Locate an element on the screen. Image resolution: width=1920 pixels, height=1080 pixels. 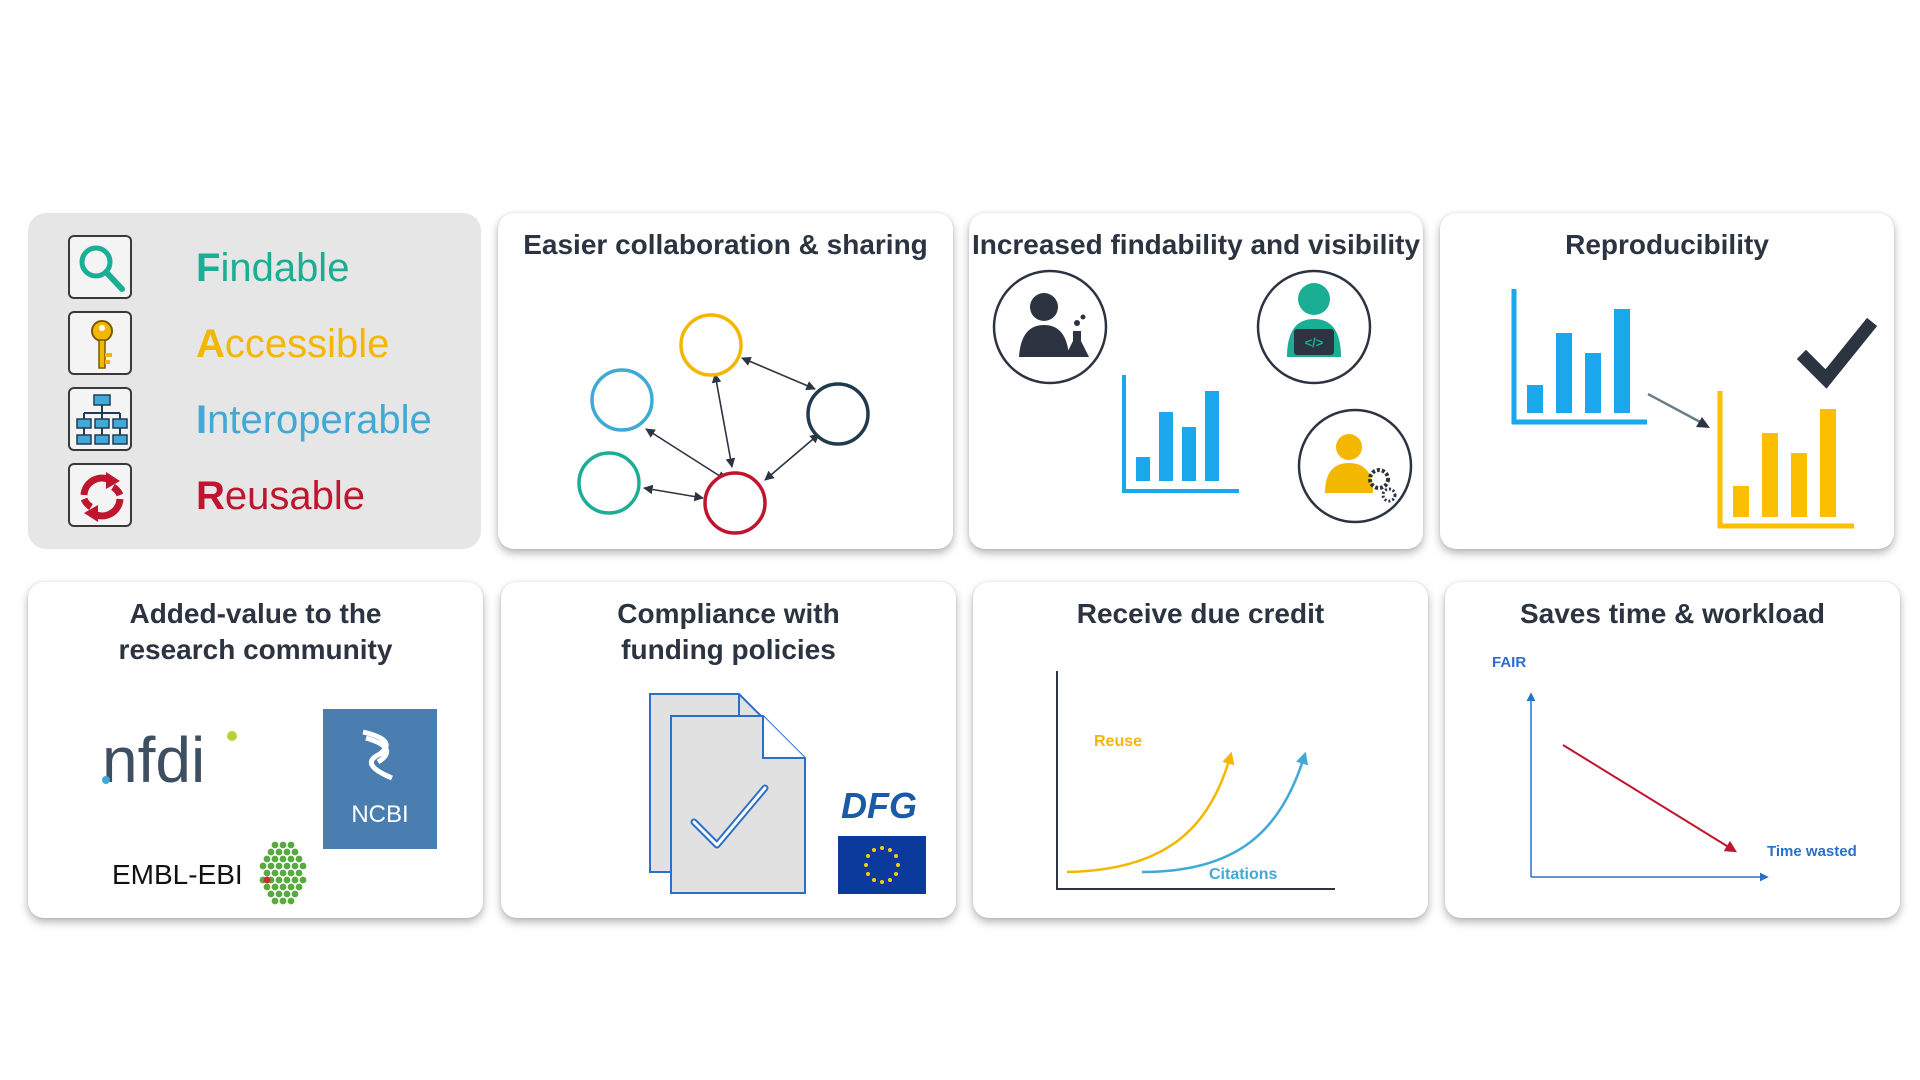
node-red is located at coordinates (735, 503).